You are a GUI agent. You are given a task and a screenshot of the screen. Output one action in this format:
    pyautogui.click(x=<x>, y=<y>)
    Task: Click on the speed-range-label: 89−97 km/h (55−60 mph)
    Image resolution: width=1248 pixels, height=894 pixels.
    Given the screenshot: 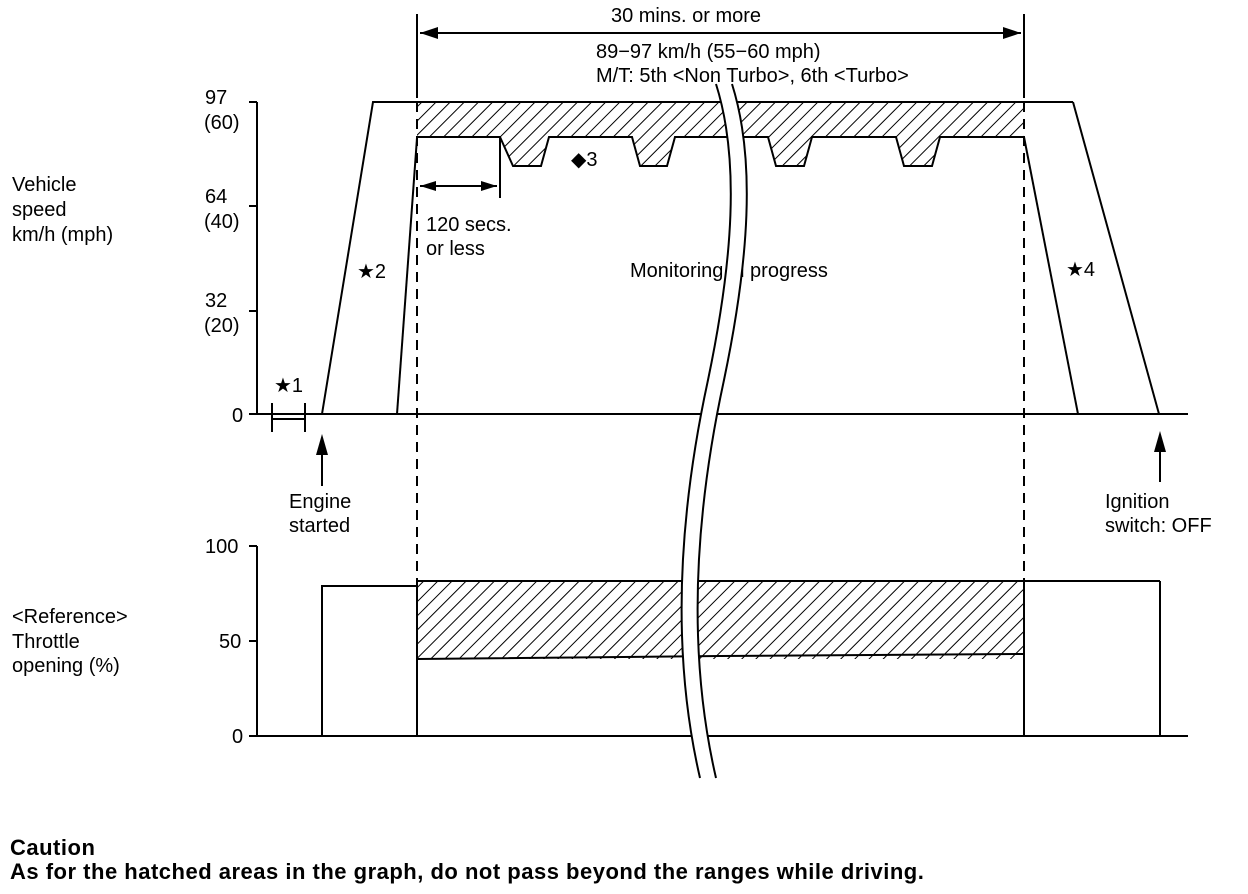 What is the action you would take?
    pyautogui.click(x=708, y=52)
    